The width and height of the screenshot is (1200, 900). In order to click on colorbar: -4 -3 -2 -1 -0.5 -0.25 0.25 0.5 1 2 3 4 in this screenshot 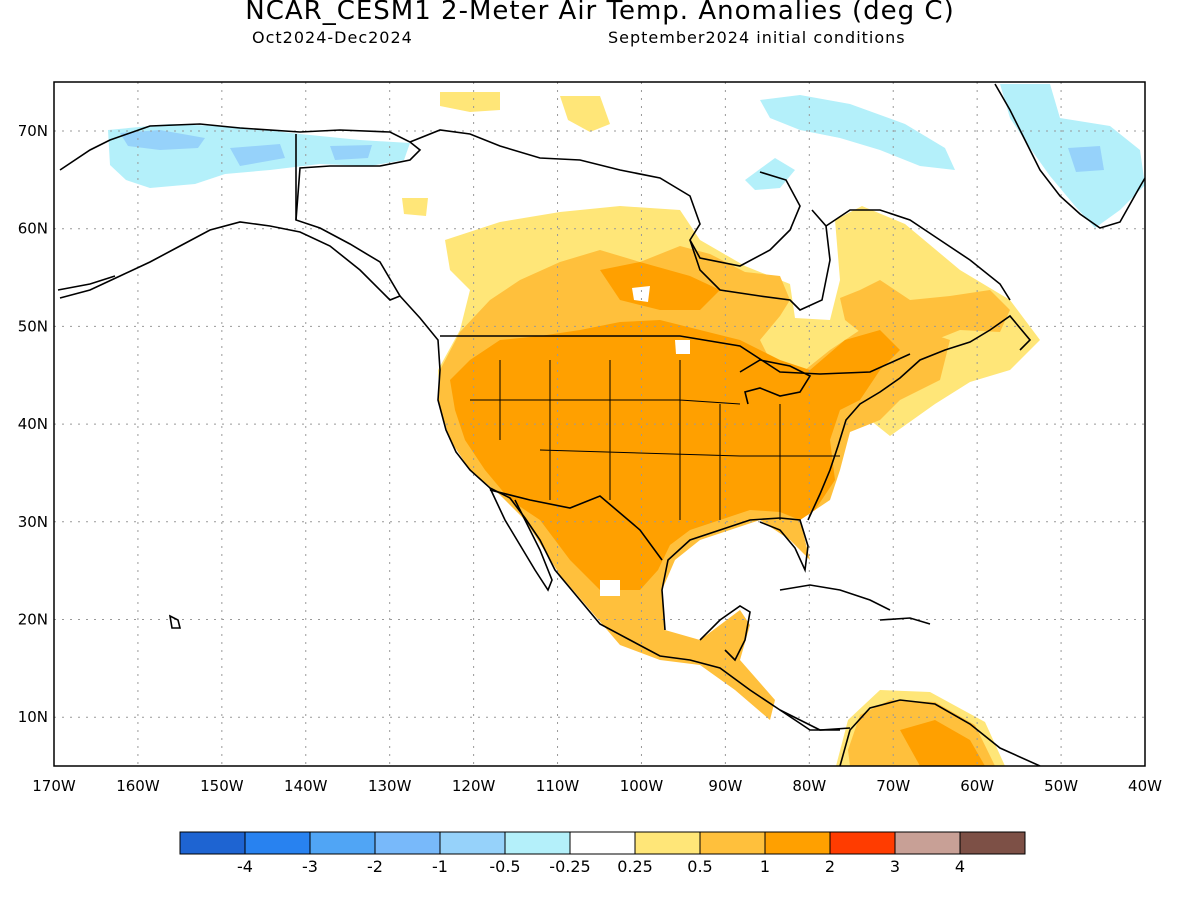, I will do `click(602, 853)`.